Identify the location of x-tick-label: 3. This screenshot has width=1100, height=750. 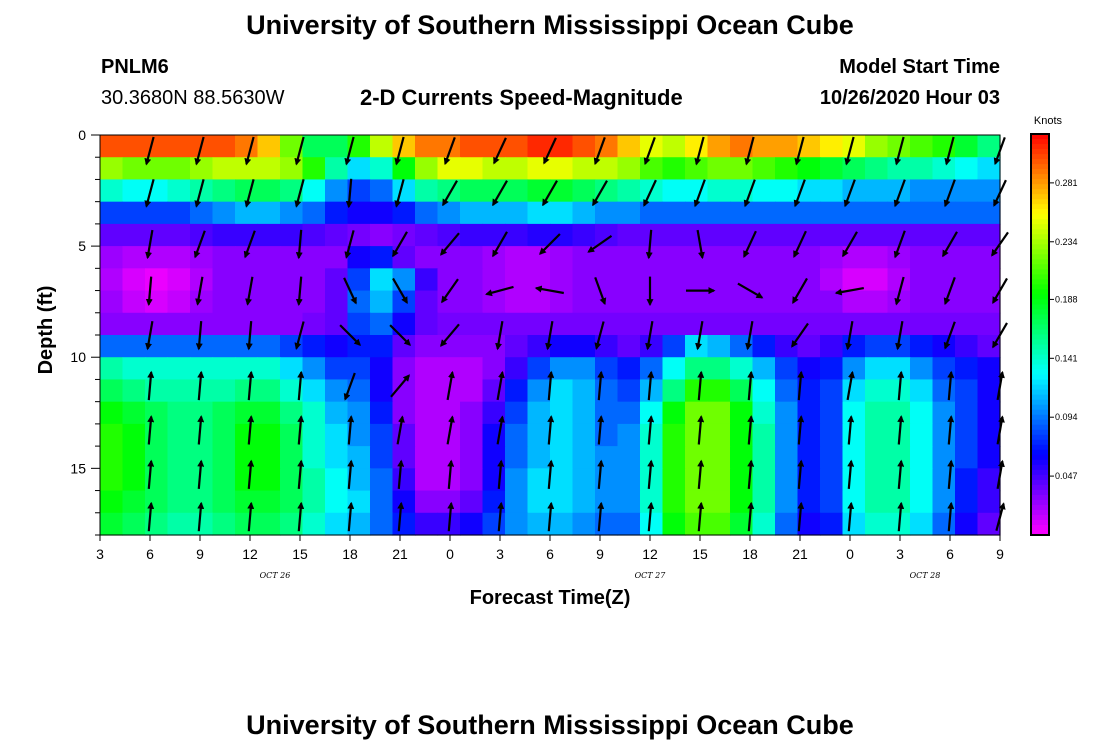
(900, 554).